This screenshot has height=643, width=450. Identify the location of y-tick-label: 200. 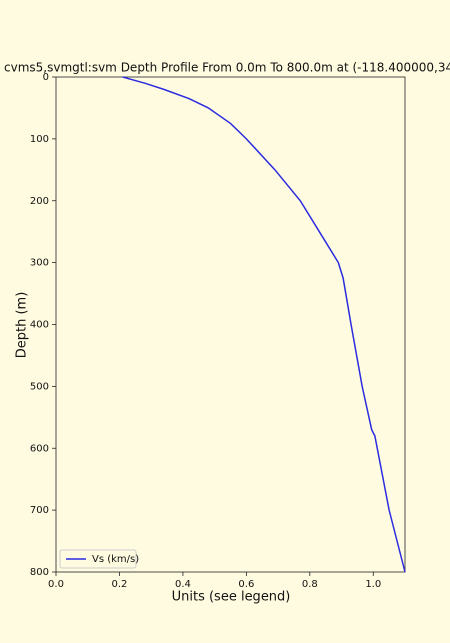
(39, 201).